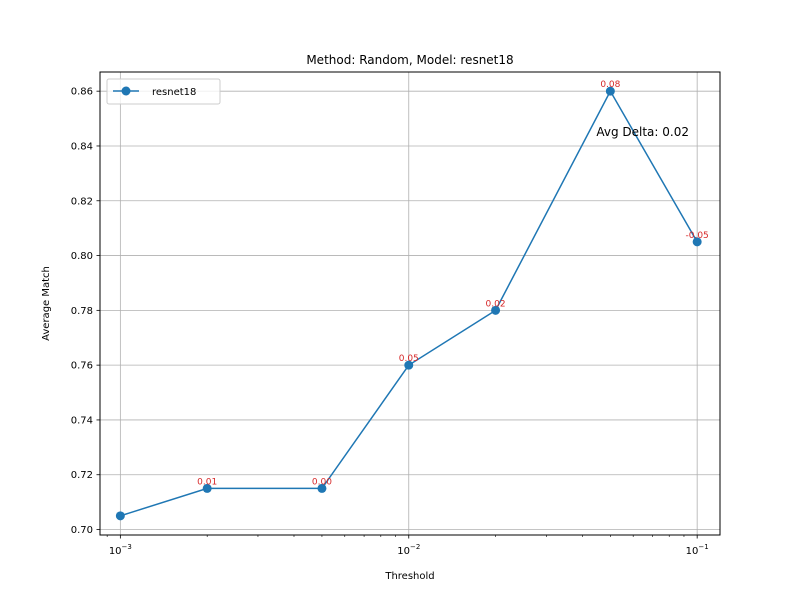 This screenshot has width=800, height=600. What do you see at coordinates (126, 91) in the screenshot?
I see `legend-marker-swatch` at bounding box center [126, 91].